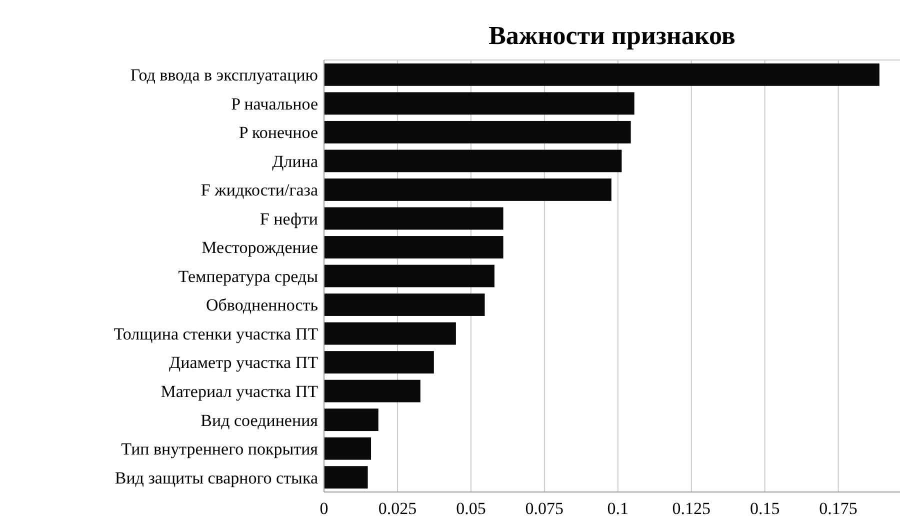 The height and width of the screenshot is (523, 907). What do you see at coordinates (260, 248) in the screenshot?
I see `y-tick-label: Месторождение` at bounding box center [260, 248].